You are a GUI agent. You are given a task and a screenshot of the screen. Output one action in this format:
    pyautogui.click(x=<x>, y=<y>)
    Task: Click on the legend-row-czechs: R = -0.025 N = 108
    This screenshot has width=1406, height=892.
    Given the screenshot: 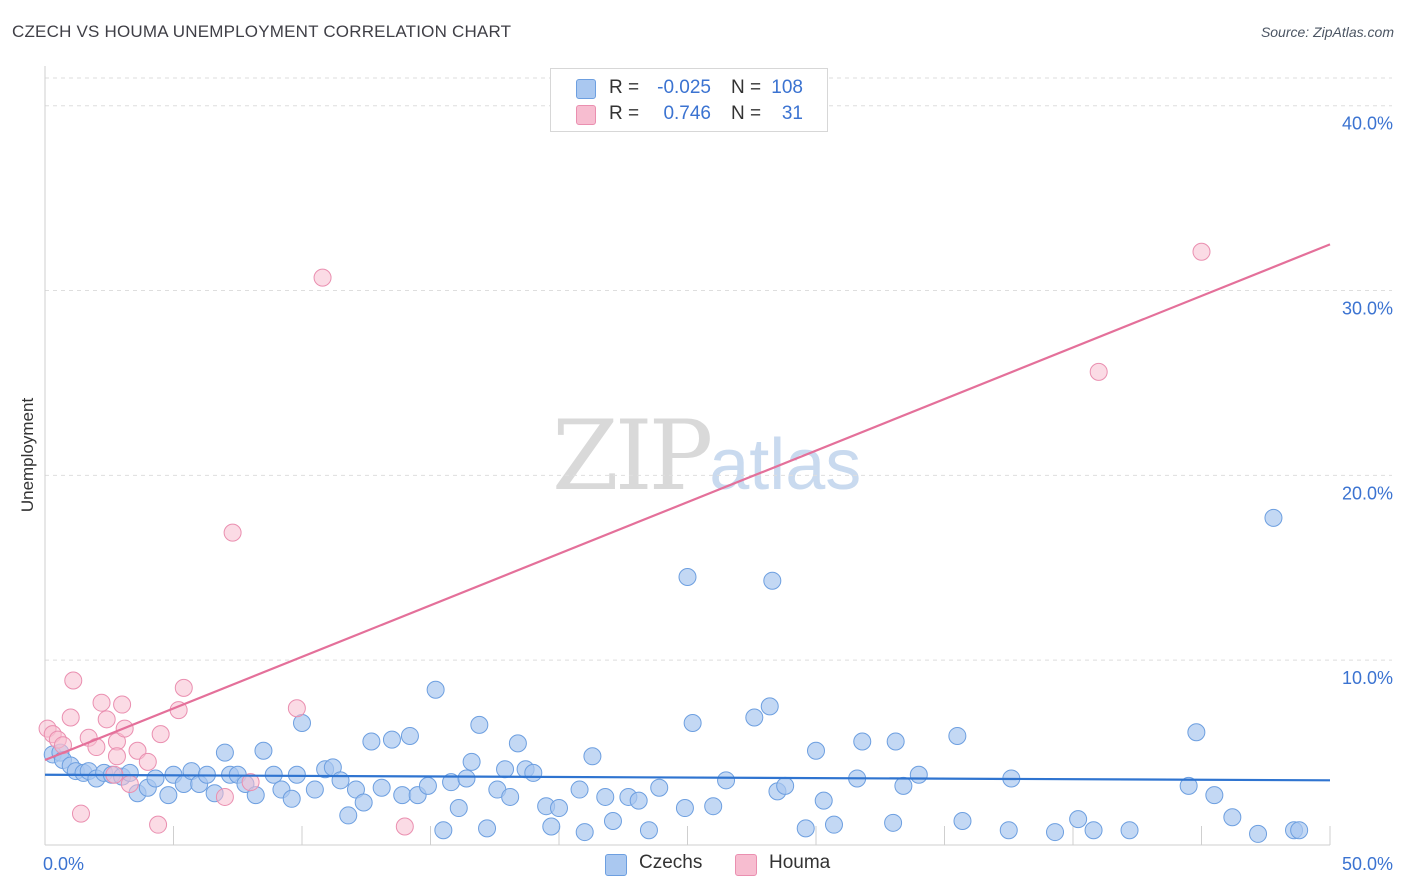 What is the action you would take?
    pyautogui.click(x=689, y=88)
    